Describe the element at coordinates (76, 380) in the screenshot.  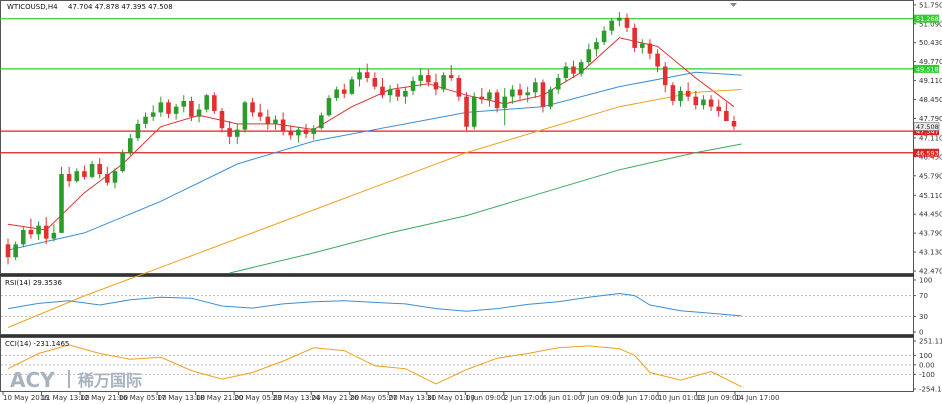
I see `acy-watermark: ACY 稀万国际` at that location.